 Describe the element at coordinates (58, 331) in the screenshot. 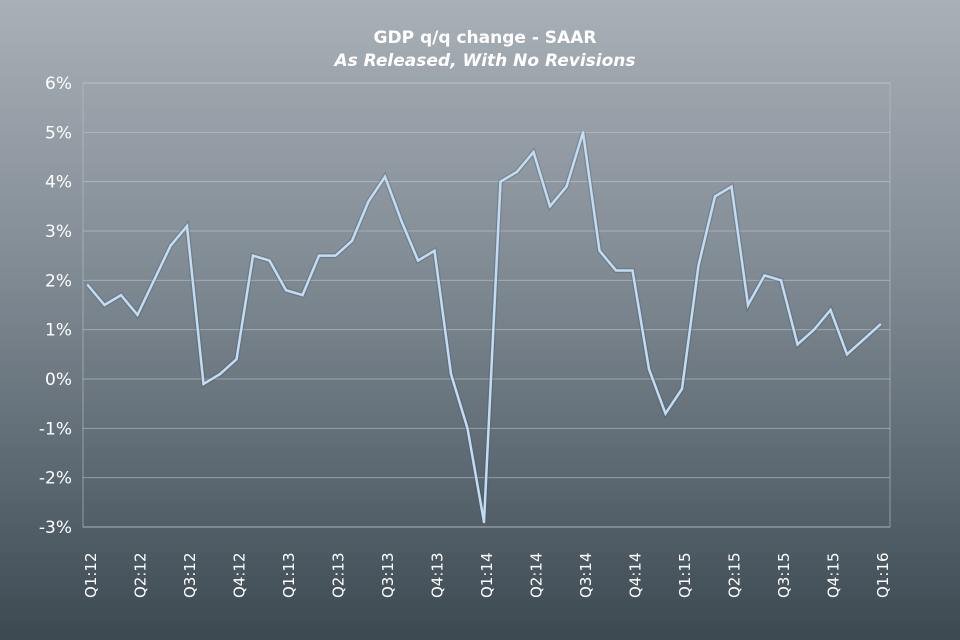

I see `y-tick-label: 1%` at that location.